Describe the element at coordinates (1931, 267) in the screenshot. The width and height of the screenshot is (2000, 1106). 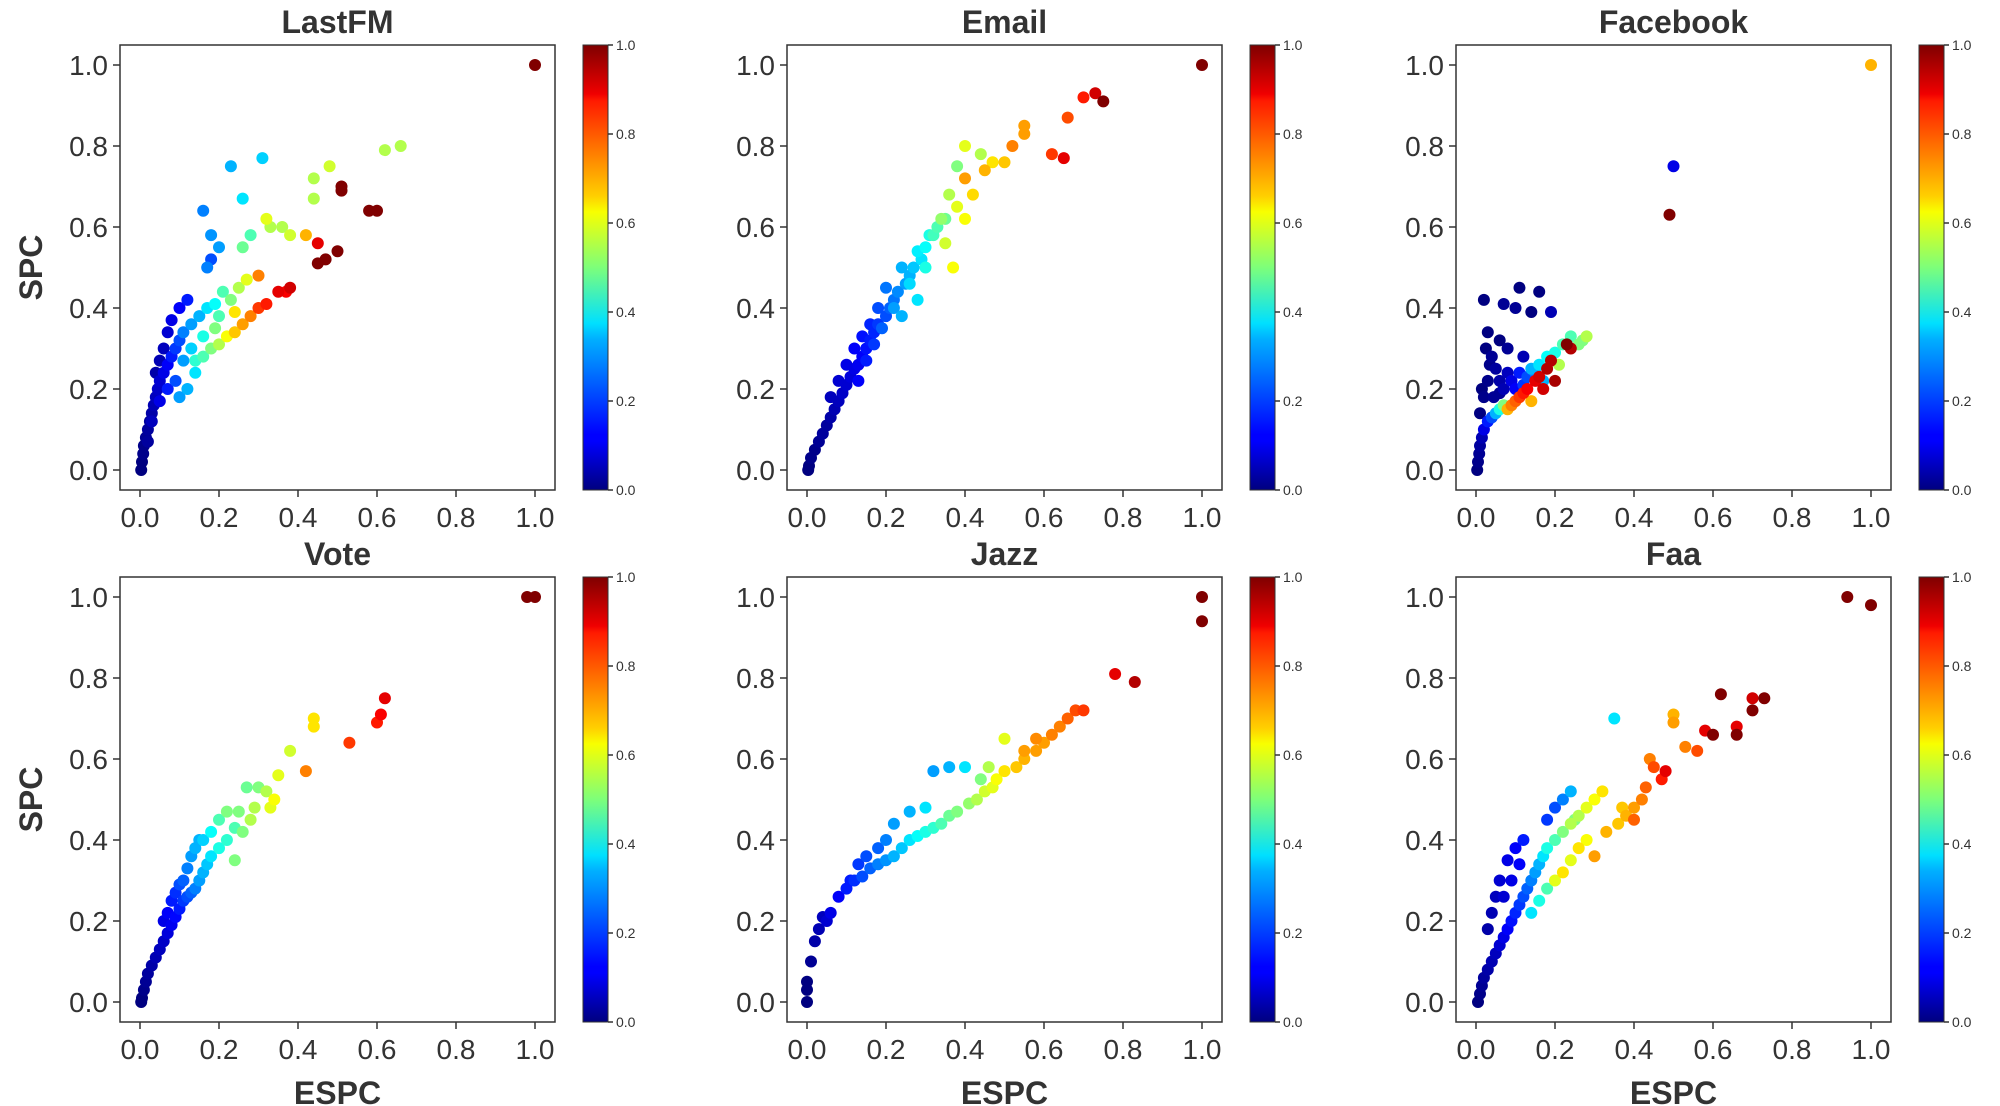
I see `colorbar` at that location.